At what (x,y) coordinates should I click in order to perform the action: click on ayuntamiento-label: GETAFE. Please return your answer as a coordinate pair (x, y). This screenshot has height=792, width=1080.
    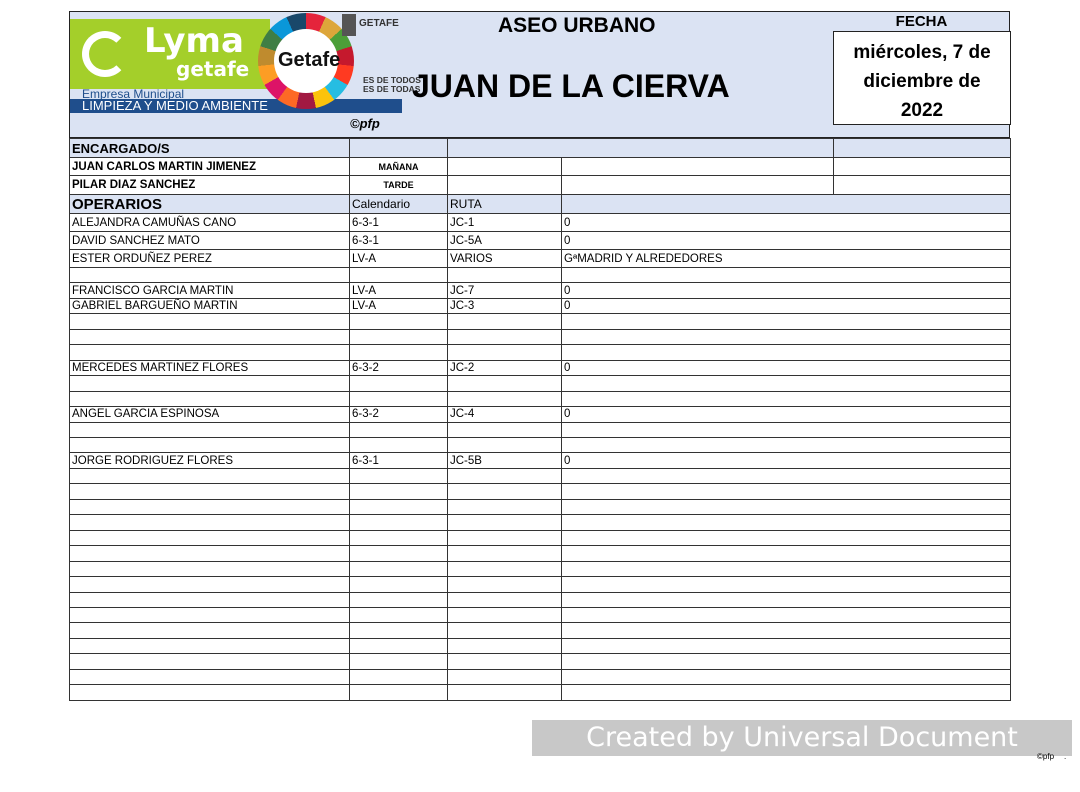
    Looking at the image, I should click on (379, 23).